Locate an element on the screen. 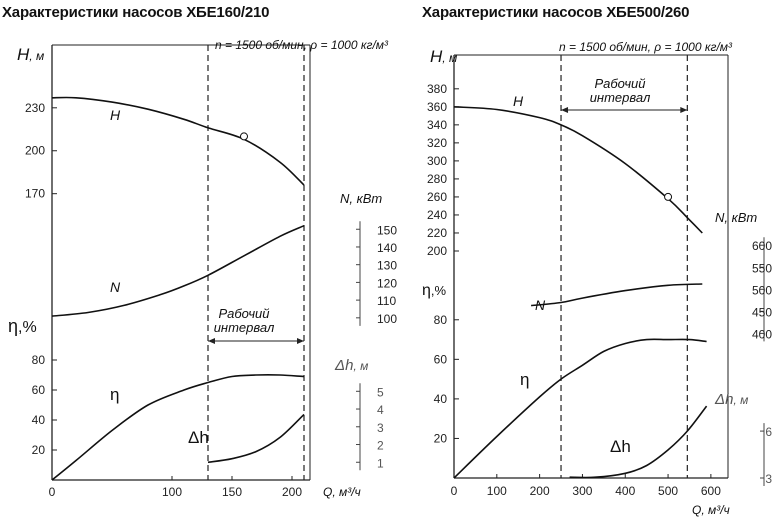 This screenshot has width=775, height=522. y-tick-label-h: 360 is located at coordinates (437, 107).